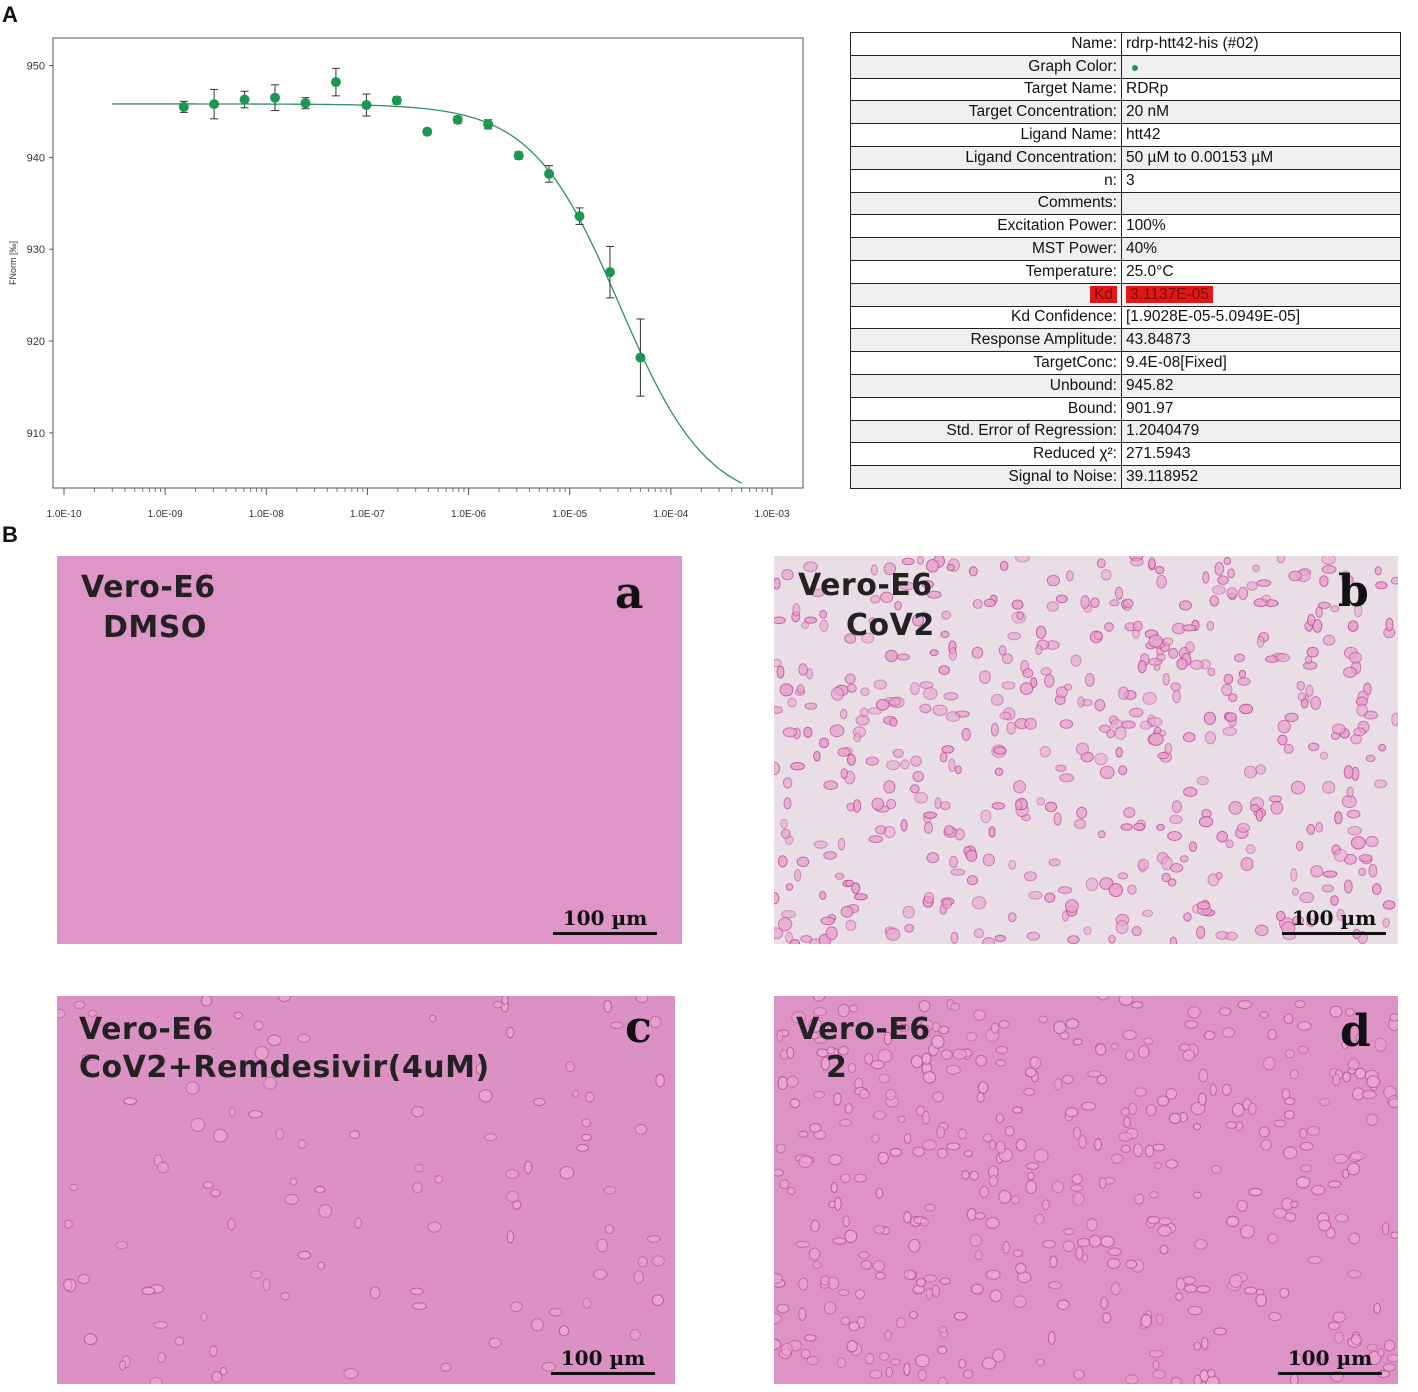 The width and height of the screenshot is (1418, 1392). Describe the element at coordinates (1074, 249) in the screenshot. I see `param-key-text: MST Power:` at that location.